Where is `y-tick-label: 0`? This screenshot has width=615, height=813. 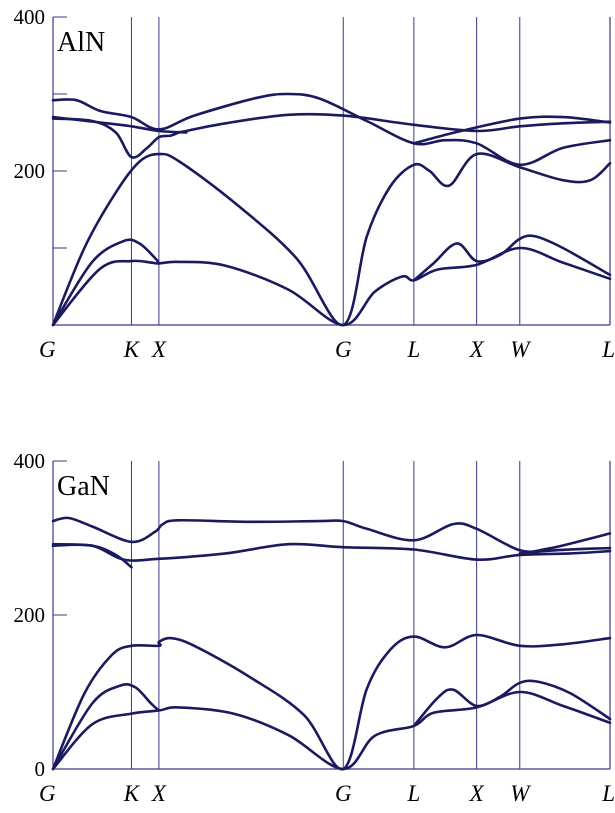 y-tick-label: 0 is located at coordinates (40, 769).